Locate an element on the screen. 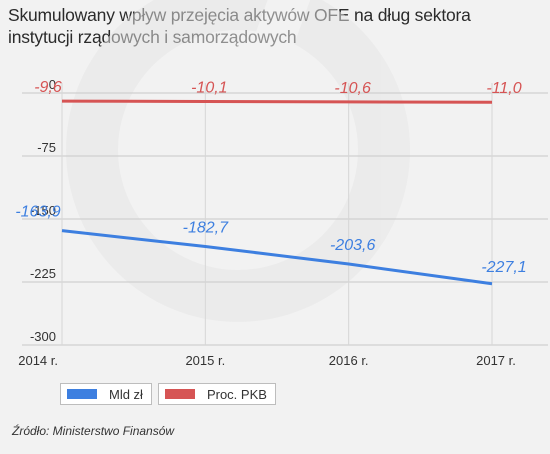  y-tick-label: -225 is located at coordinates (43, 273).